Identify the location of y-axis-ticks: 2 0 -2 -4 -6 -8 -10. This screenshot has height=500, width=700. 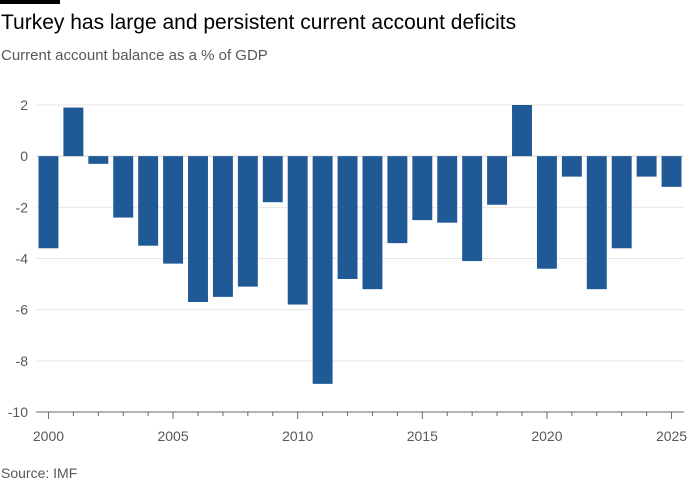
(18, 258).